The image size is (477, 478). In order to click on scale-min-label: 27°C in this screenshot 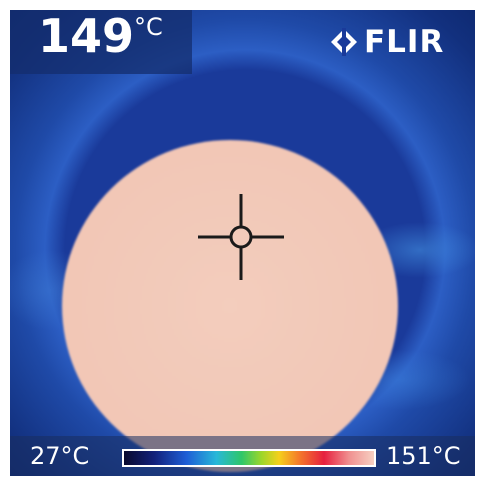, I will do `click(60, 456)`.